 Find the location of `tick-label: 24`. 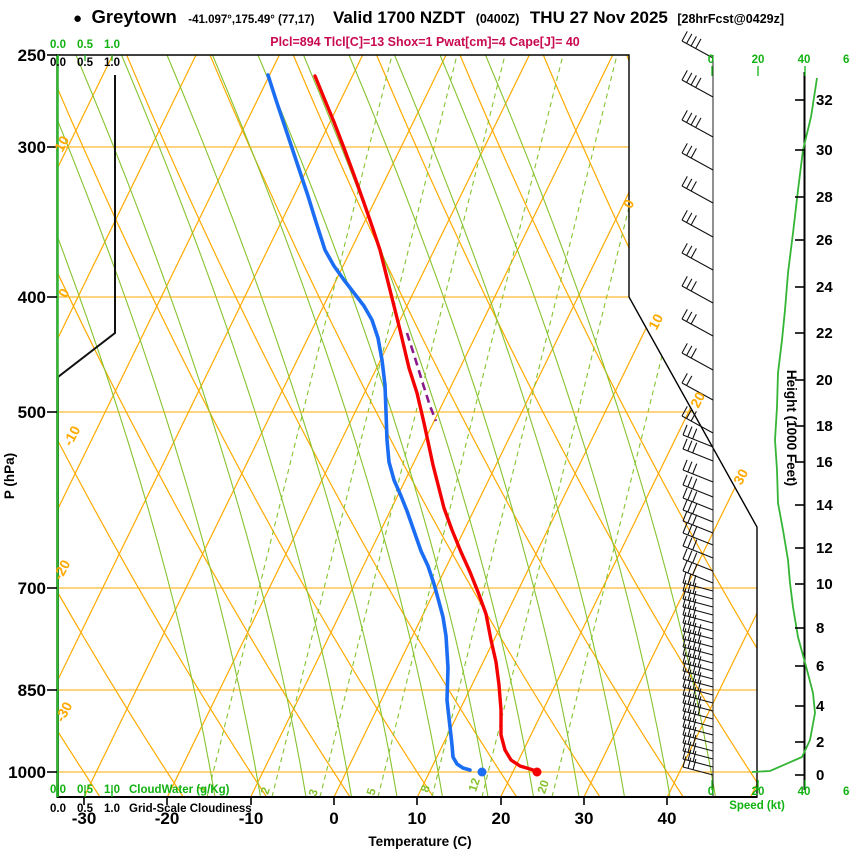

tick-label: 24 is located at coordinates (824, 287).